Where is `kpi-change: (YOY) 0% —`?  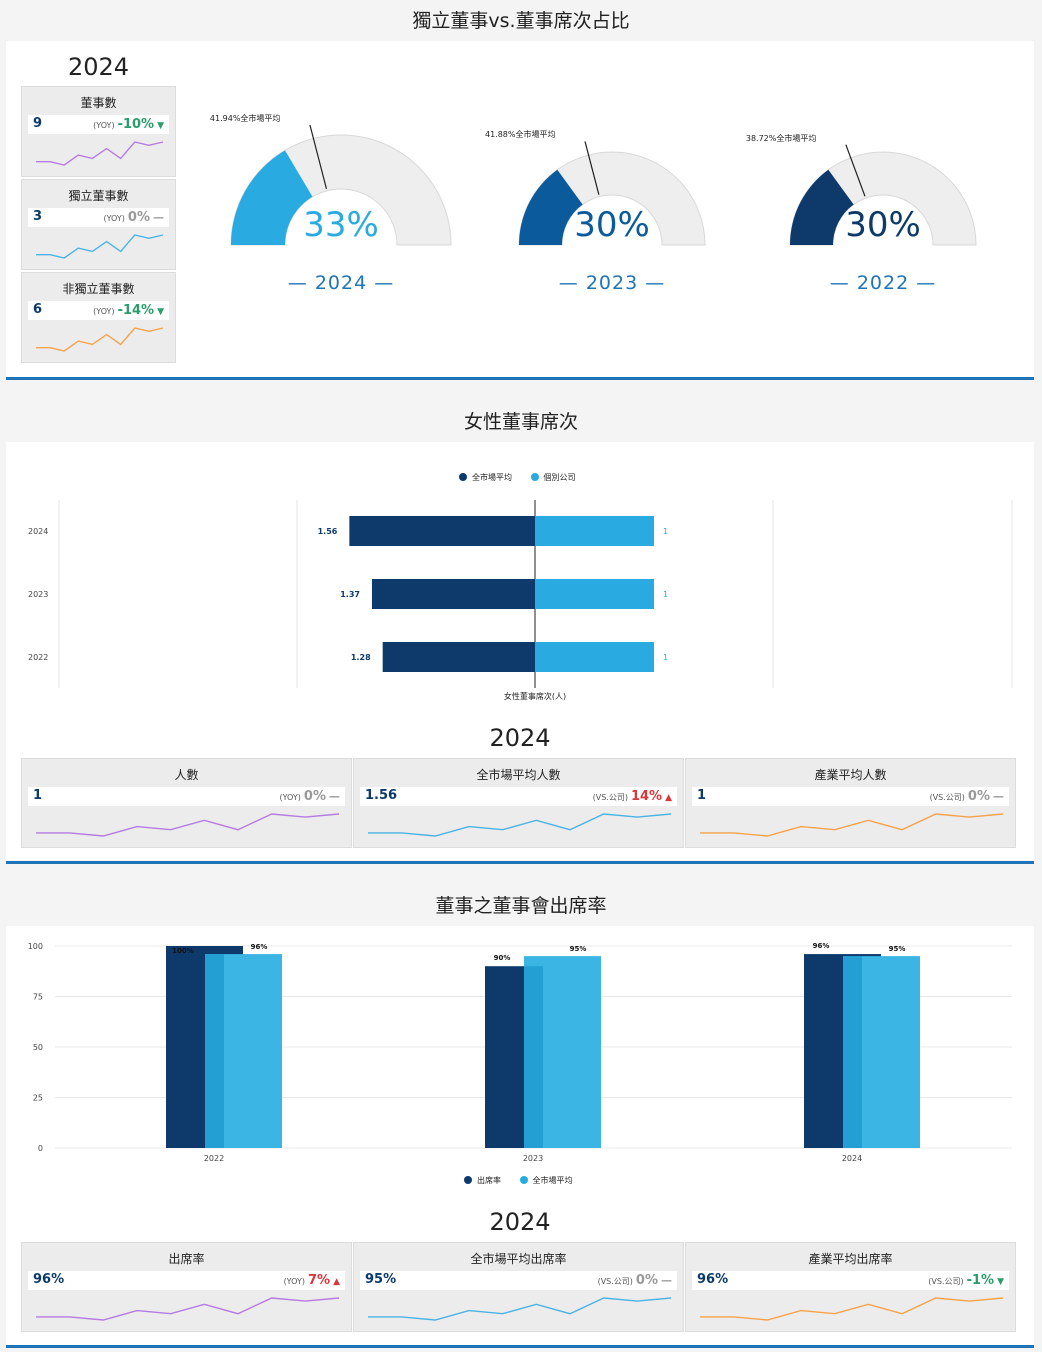
kpi-change: (YOY) 0% — is located at coordinates (309, 796).